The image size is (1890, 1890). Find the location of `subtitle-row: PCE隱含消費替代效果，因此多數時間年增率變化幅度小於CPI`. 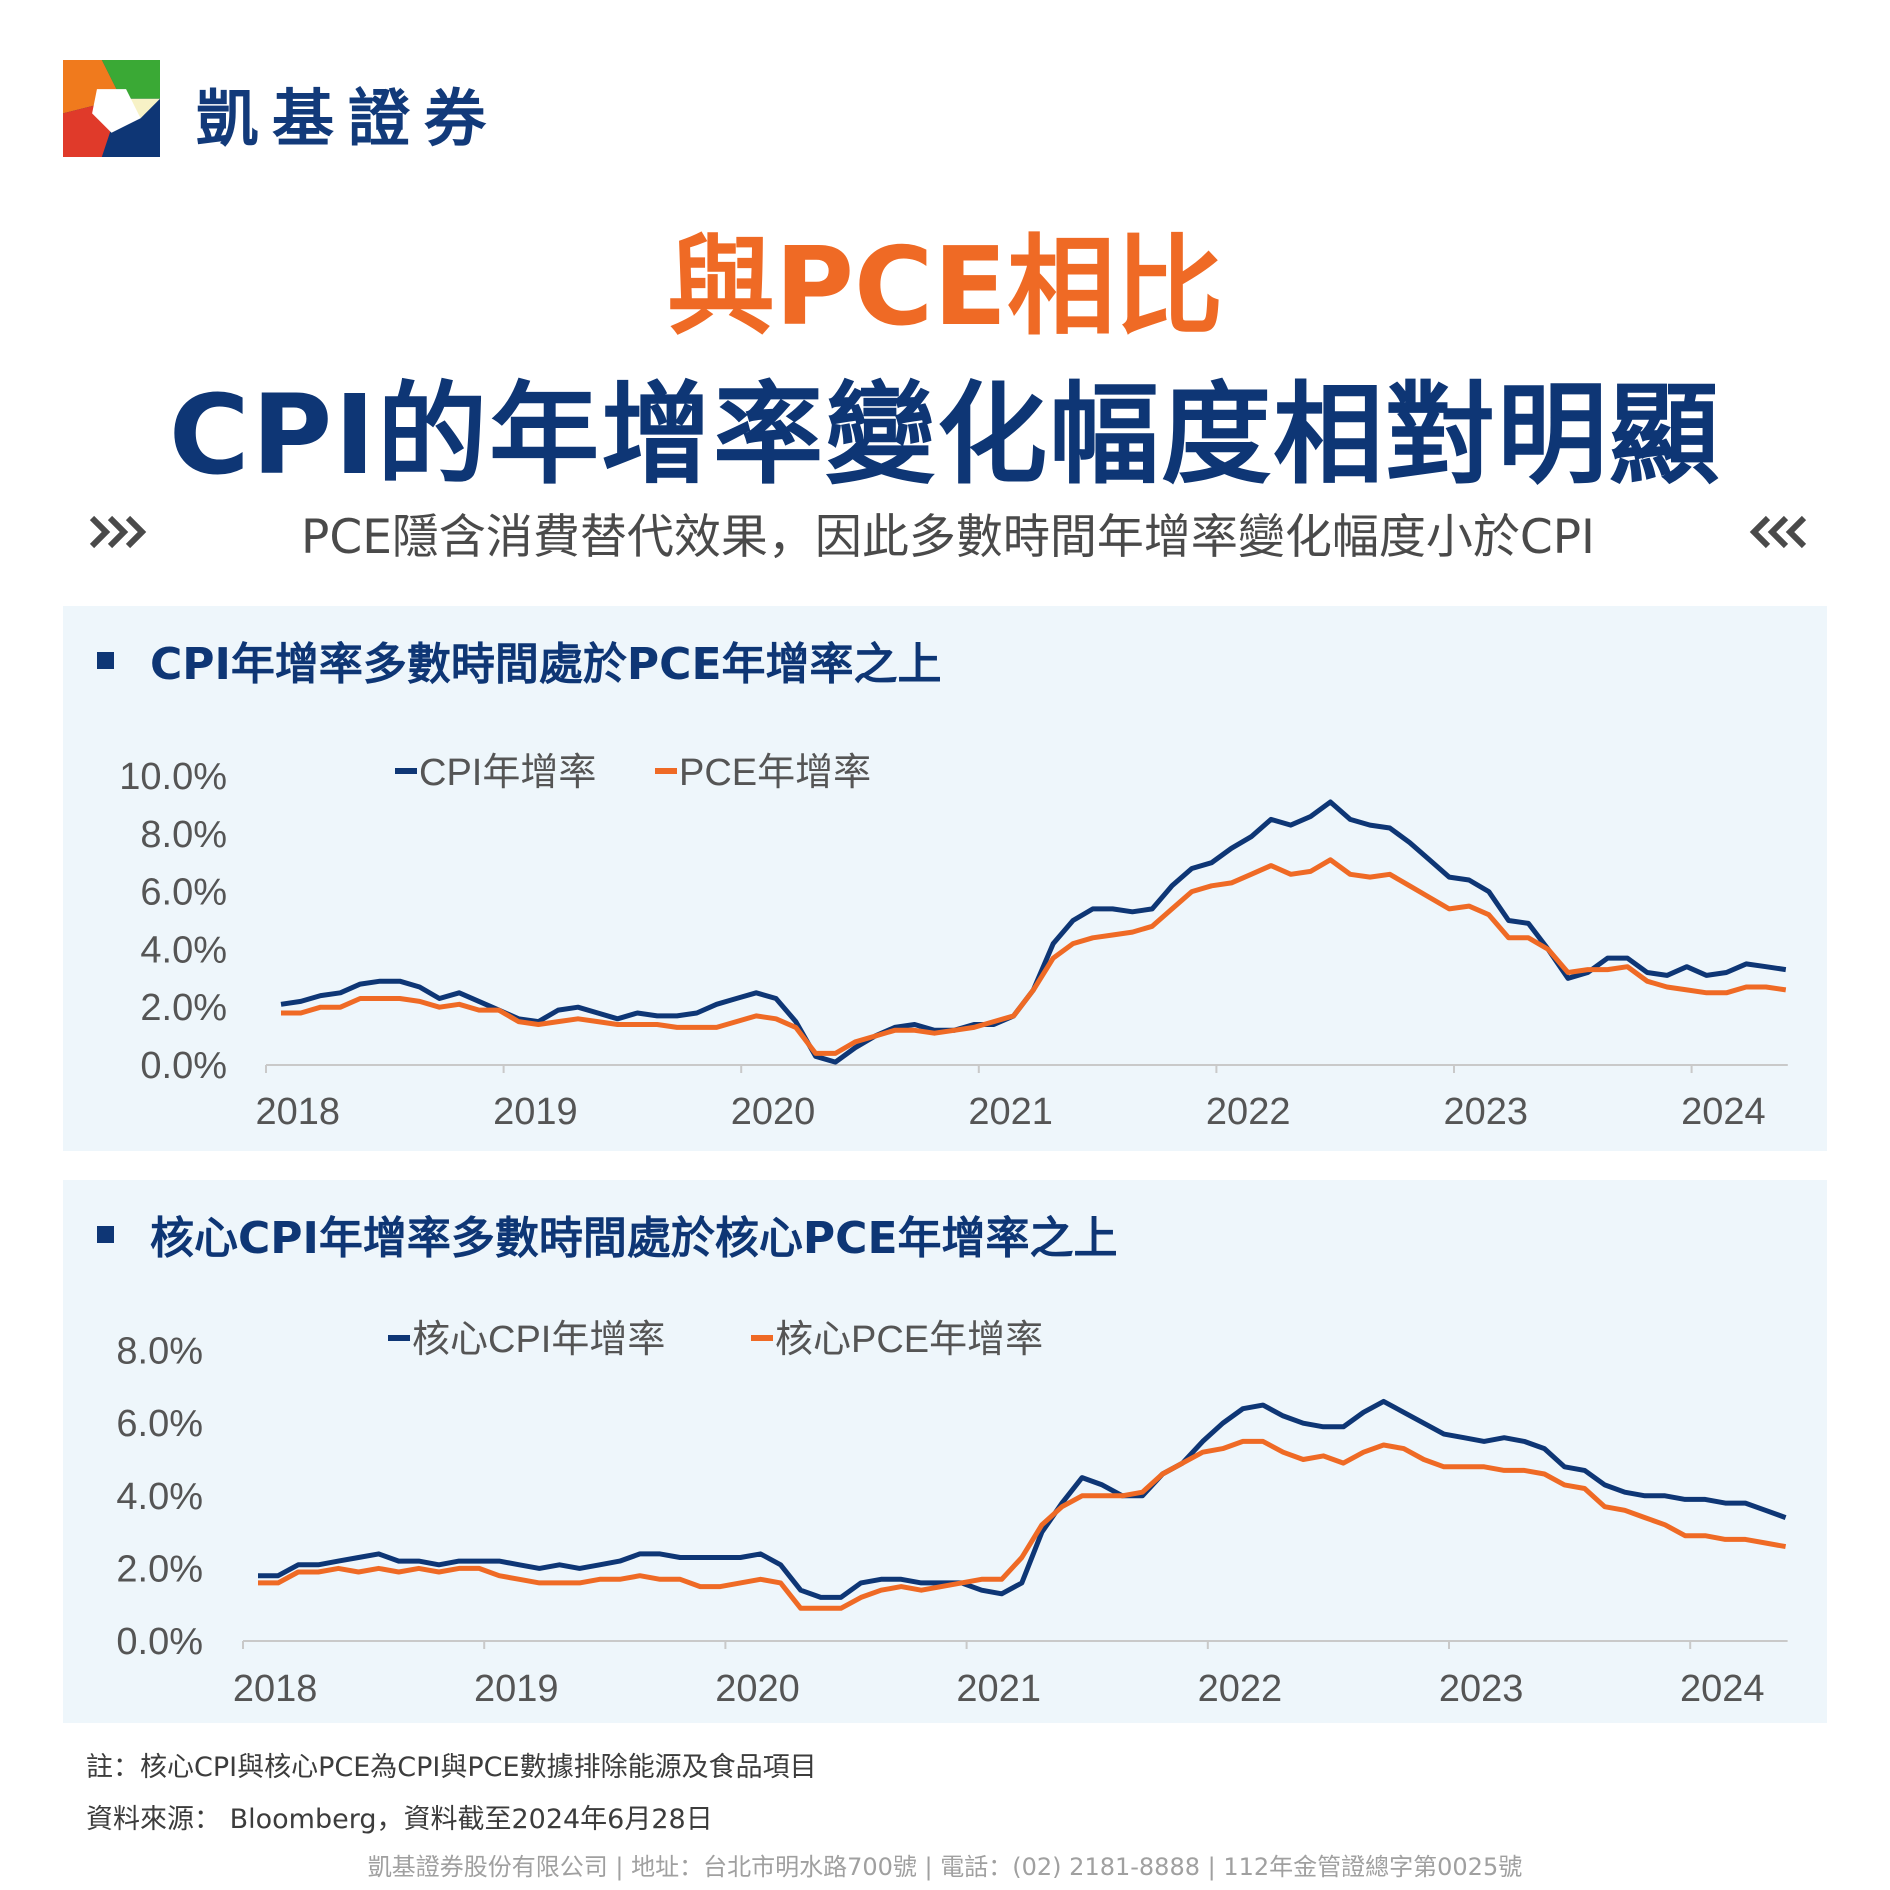

subtitle-row: PCE隱含消費替代效果，因此多數時間年增率變化幅度小於CPI is located at coordinates (948, 532).